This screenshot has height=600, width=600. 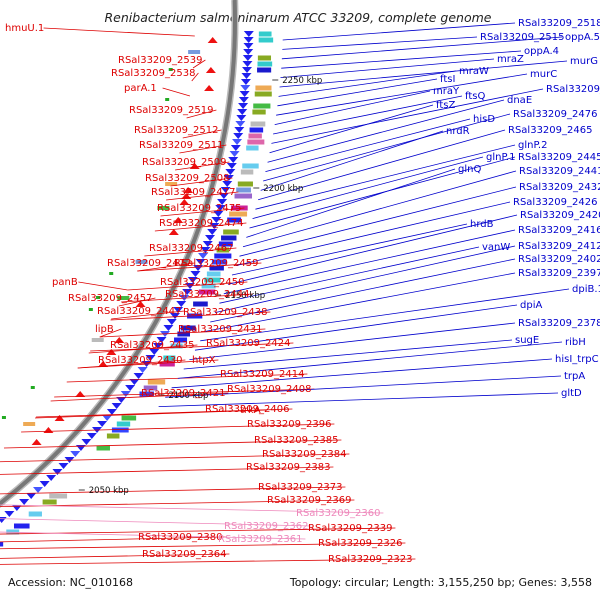 What do you see at coordinates (153, 73) in the screenshot?
I see `left-gene-label: RSal33209_2538` at bounding box center [153, 73].